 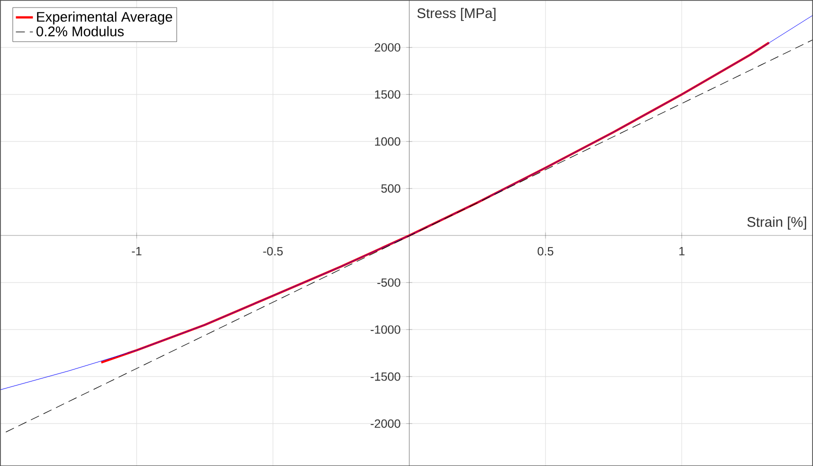 What do you see at coordinates (137, 251) in the screenshot?
I see `x-tick-label: -1` at bounding box center [137, 251].